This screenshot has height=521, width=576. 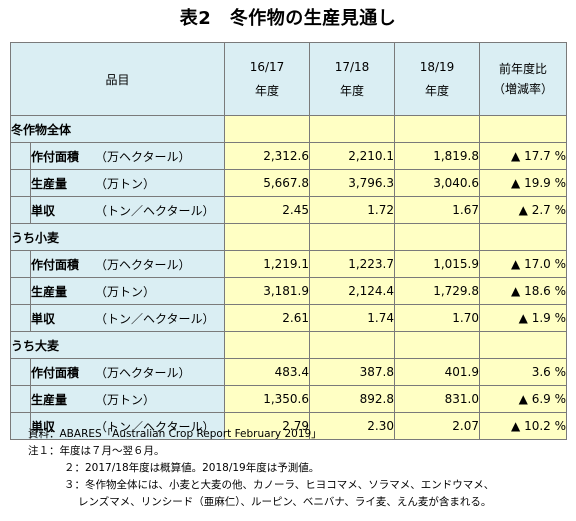 I want to click on value-cell: 892.8, so click(x=352, y=399).